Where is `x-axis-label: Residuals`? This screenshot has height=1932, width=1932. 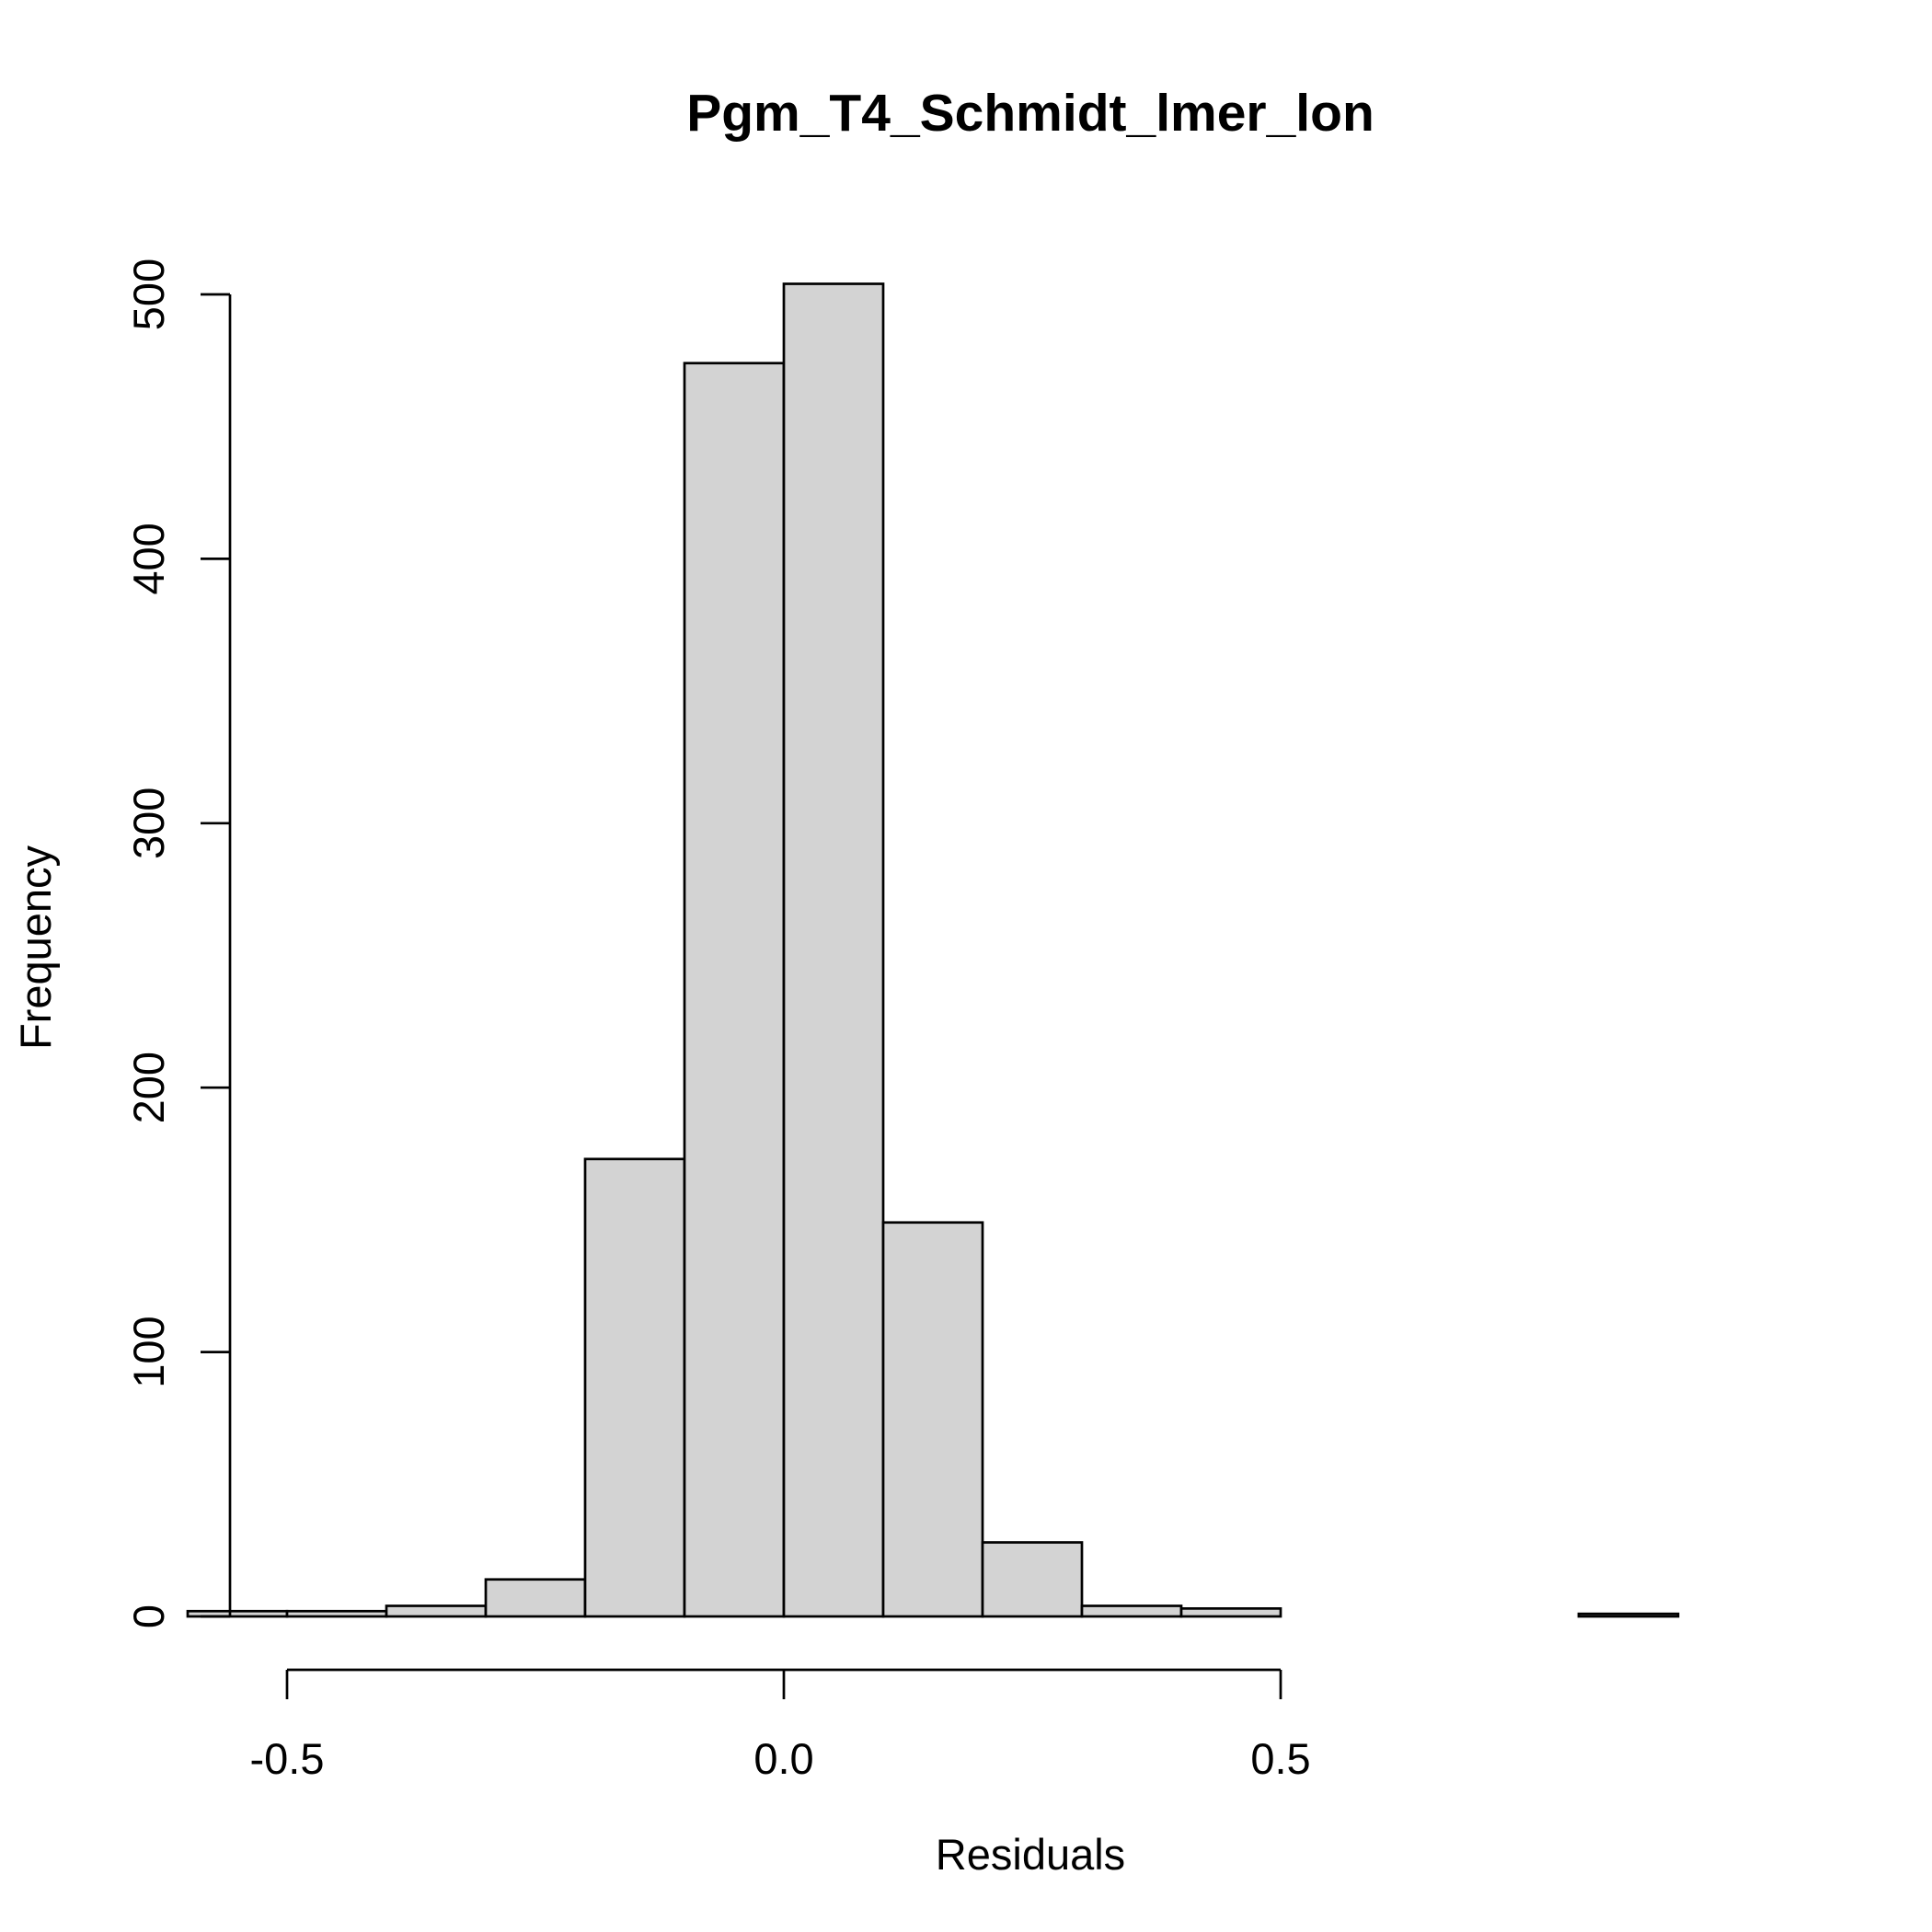 x-axis-label: Residuals is located at coordinates (1030, 1854).